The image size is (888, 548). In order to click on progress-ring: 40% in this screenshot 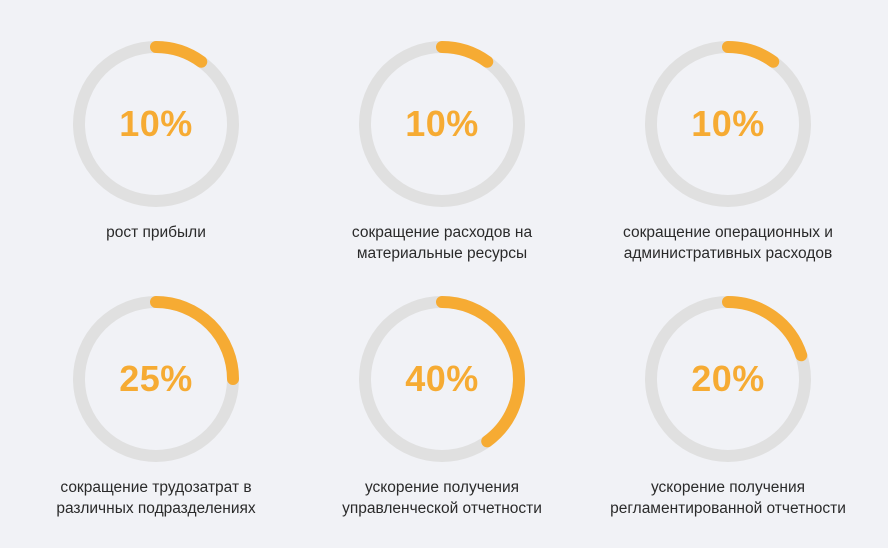, I will do `click(442, 379)`.